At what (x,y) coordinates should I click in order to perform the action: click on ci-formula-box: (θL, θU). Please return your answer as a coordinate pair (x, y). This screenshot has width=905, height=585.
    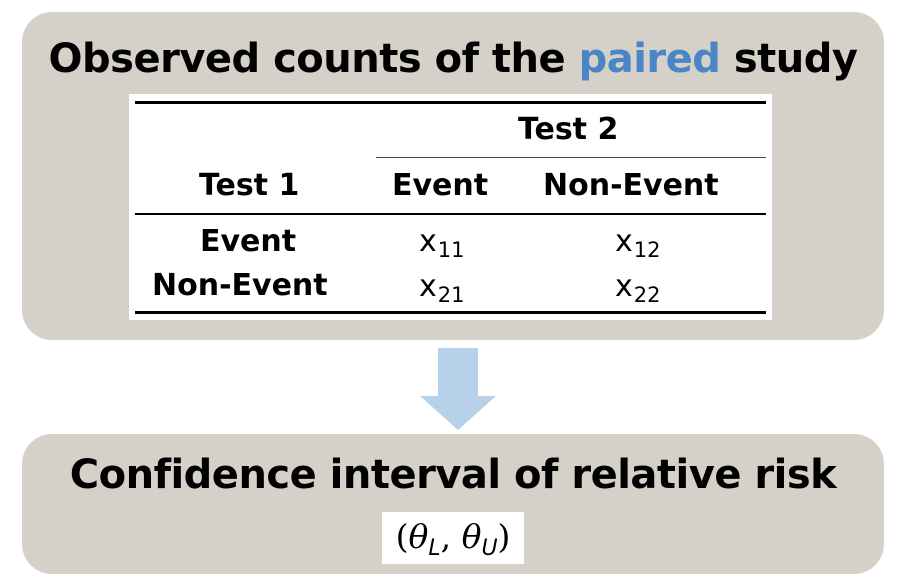
    Looking at the image, I should click on (453, 538).